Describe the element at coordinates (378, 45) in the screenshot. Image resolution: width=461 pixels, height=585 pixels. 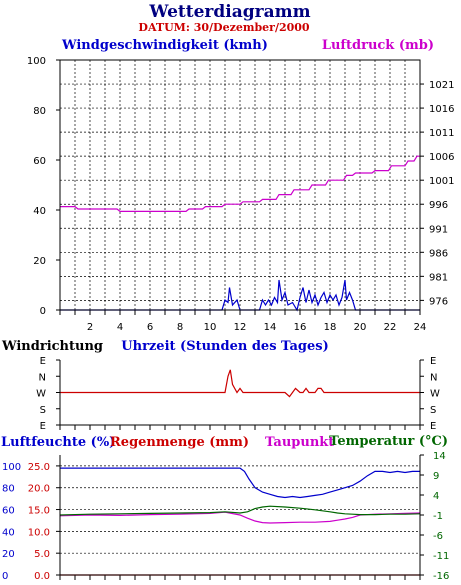
I see `pressure-axis-label: Luftdruck (mb)` at that location.